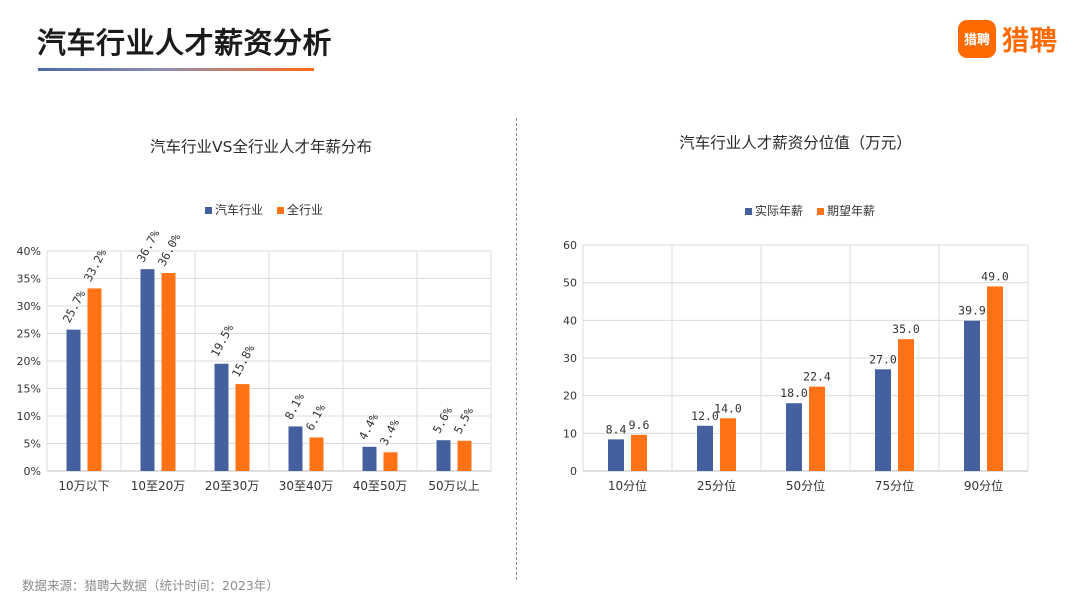 The width and height of the screenshot is (1080, 608). I want to click on y-tick-label: 35%, so click(29, 279).